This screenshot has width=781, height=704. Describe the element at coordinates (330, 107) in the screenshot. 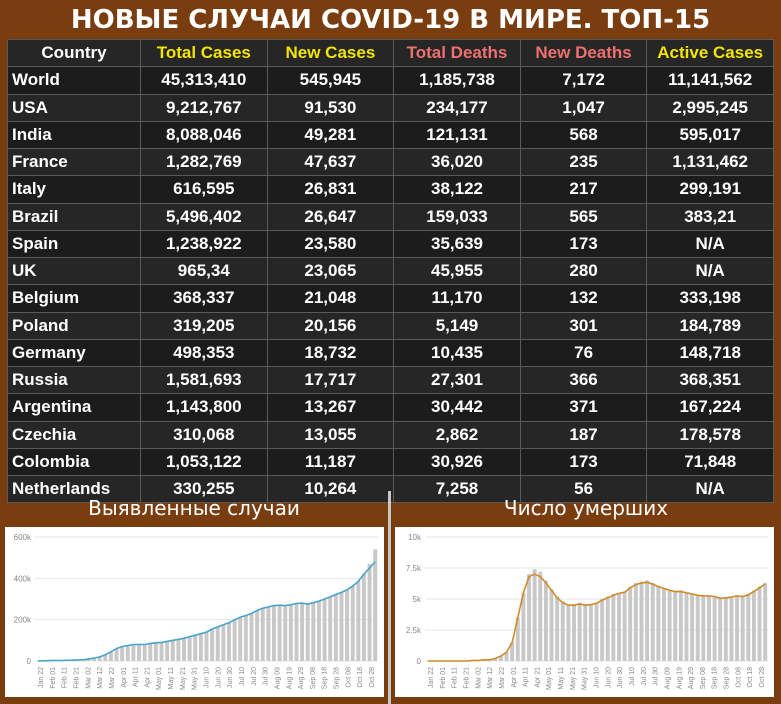

I see `value-cell: 91,530` at that location.